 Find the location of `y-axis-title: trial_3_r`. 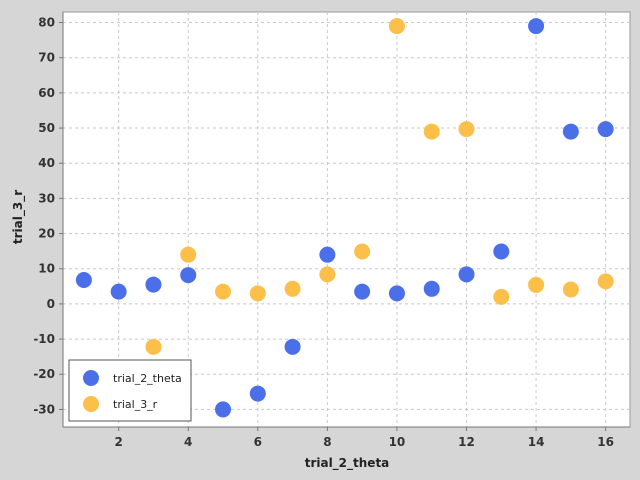

y-axis-title: trial_3_r is located at coordinates (18, 217).